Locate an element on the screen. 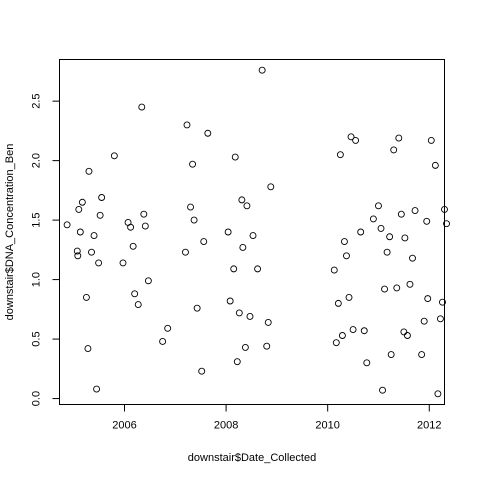  y-tick-label: 0.0 is located at coordinates (37, 398).